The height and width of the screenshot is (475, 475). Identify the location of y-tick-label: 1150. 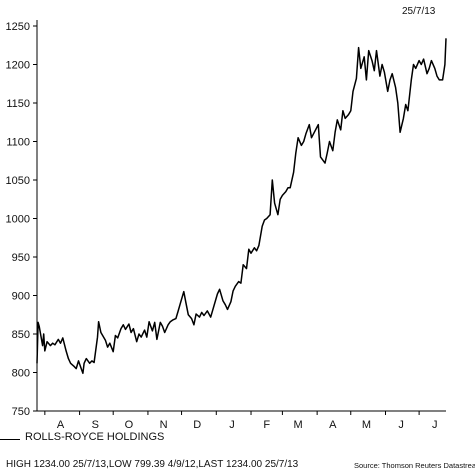
(18, 104).